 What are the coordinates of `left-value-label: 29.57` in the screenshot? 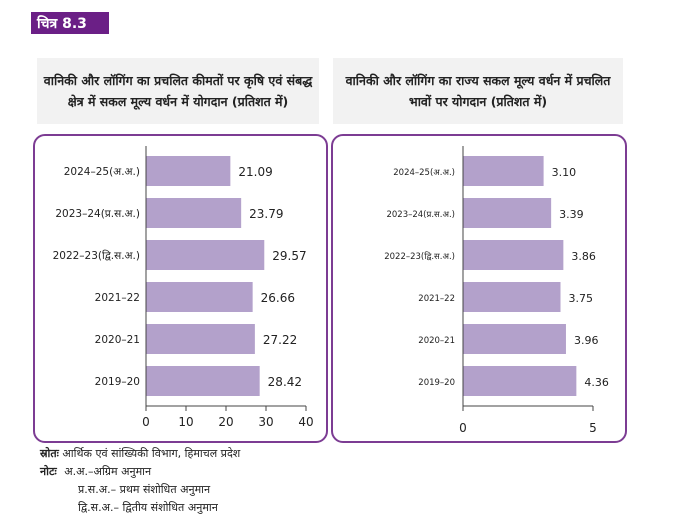 It's located at (289, 256).